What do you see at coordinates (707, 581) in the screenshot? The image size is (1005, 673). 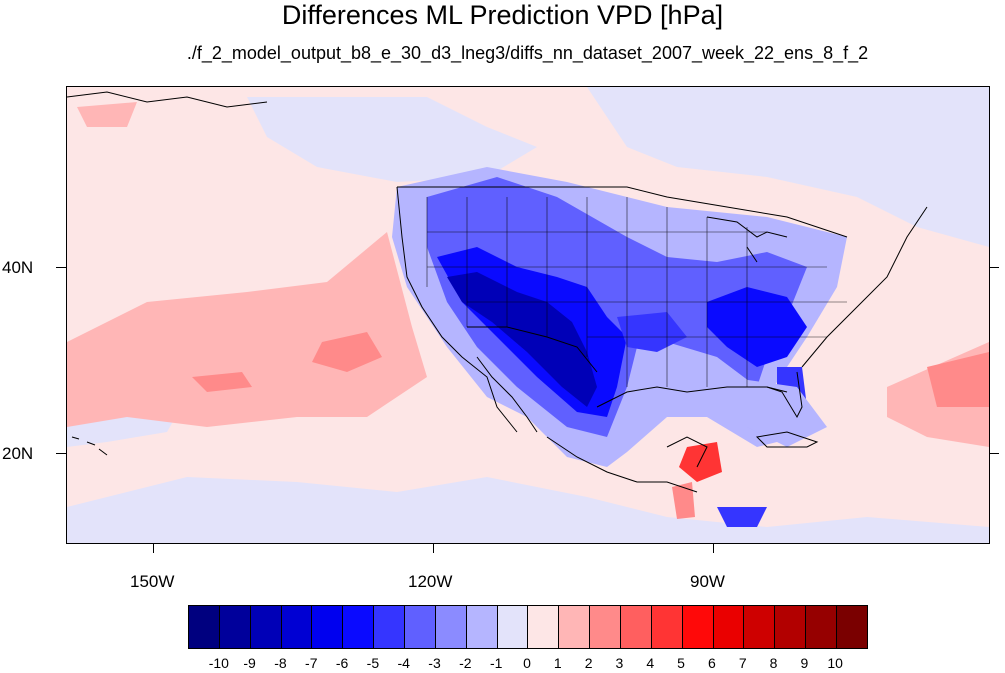 I see `lon-label-90w: 90W` at bounding box center [707, 581].